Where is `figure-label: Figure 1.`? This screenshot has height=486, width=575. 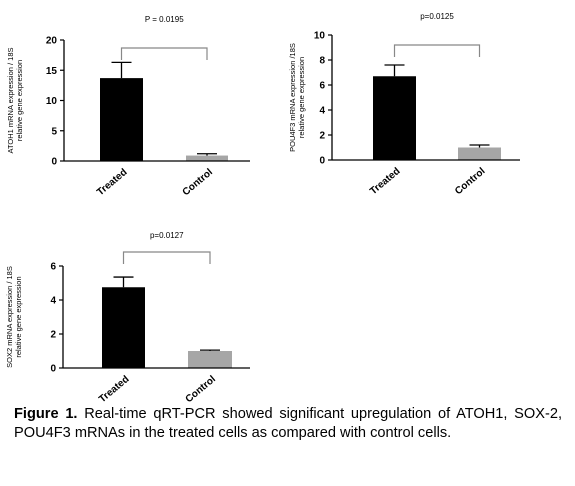 figure-label: Figure 1. is located at coordinates (46, 414).